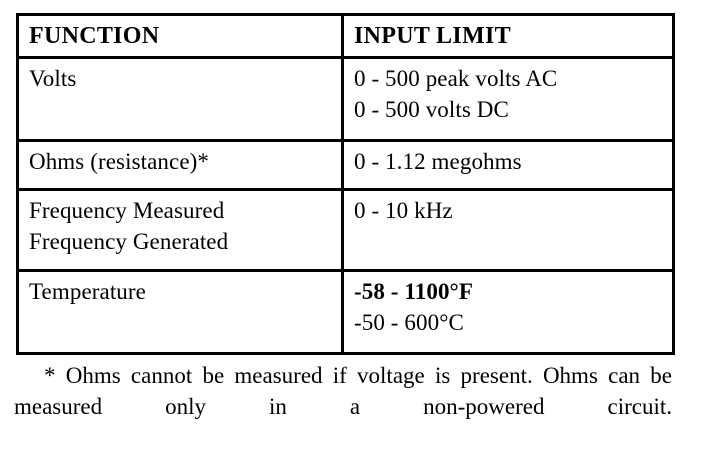 The width and height of the screenshot is (704, 460). What do you see at coordinates (456, 78) in the screenshot?
I see `limit-line-volts-ac: 0 - 500 peak volts AC` at bounding box center [456, 78].